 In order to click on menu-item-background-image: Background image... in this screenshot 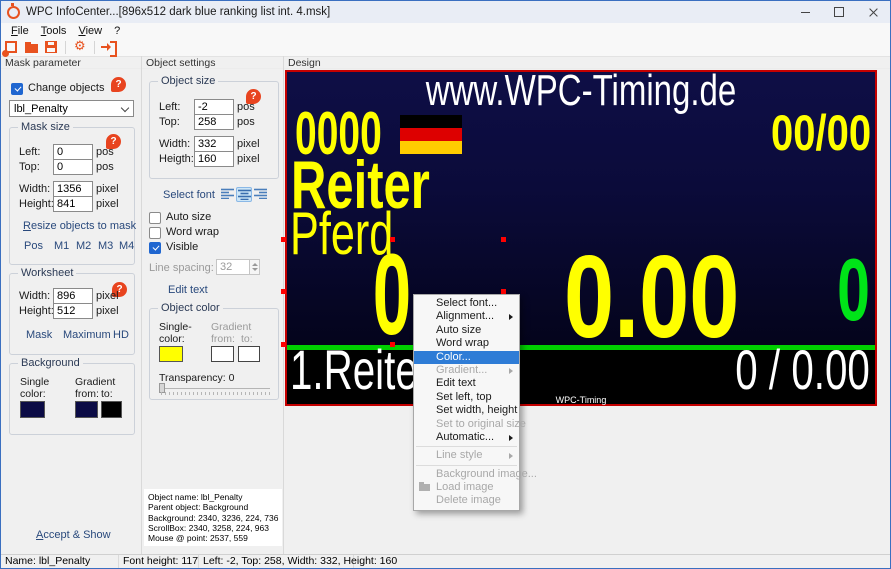, I will do `click(486, 473)`.